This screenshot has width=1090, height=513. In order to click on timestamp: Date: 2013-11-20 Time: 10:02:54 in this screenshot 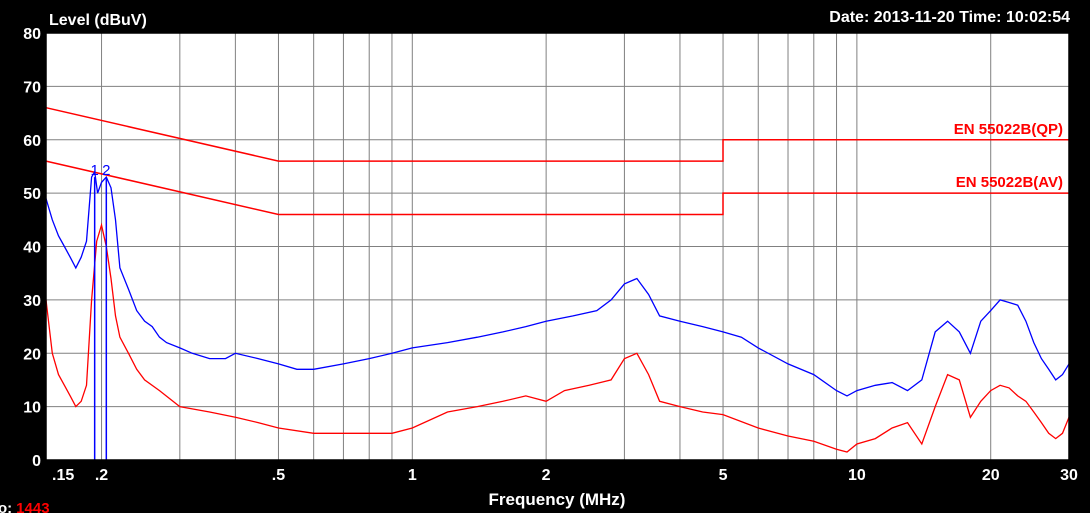, I will do `click(949, 17)`.